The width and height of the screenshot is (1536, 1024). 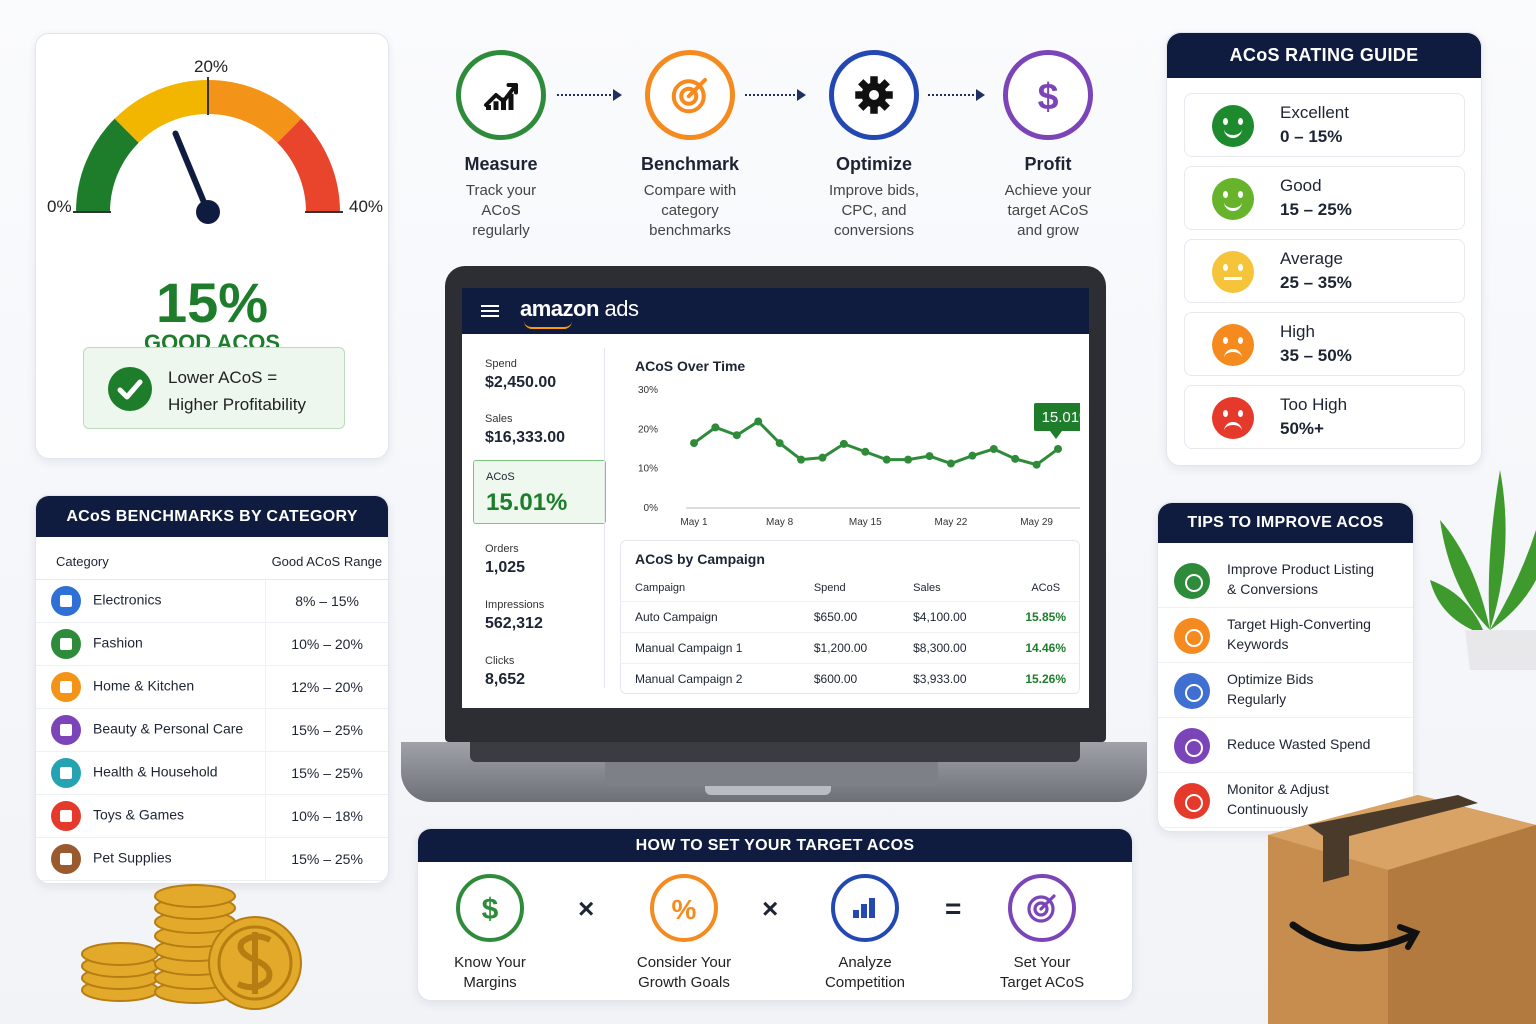 I want to click on rating-range: 50%+, so click(x=1302, y=428).